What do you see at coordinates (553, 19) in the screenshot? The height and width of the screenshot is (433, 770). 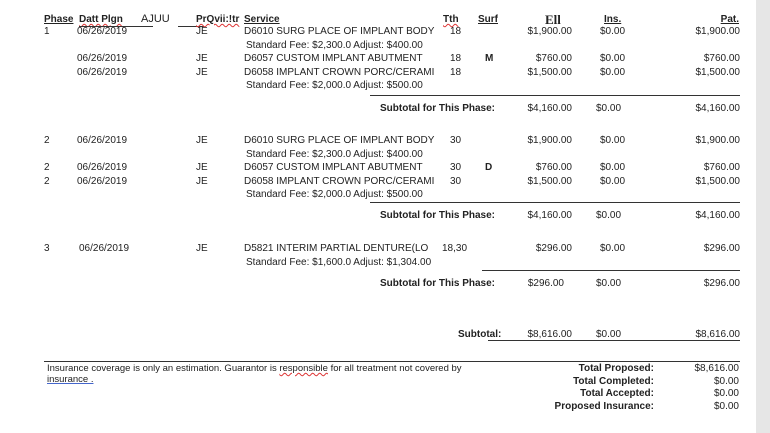 I see `header-fee: Ell` at bounding box center [553, 19].